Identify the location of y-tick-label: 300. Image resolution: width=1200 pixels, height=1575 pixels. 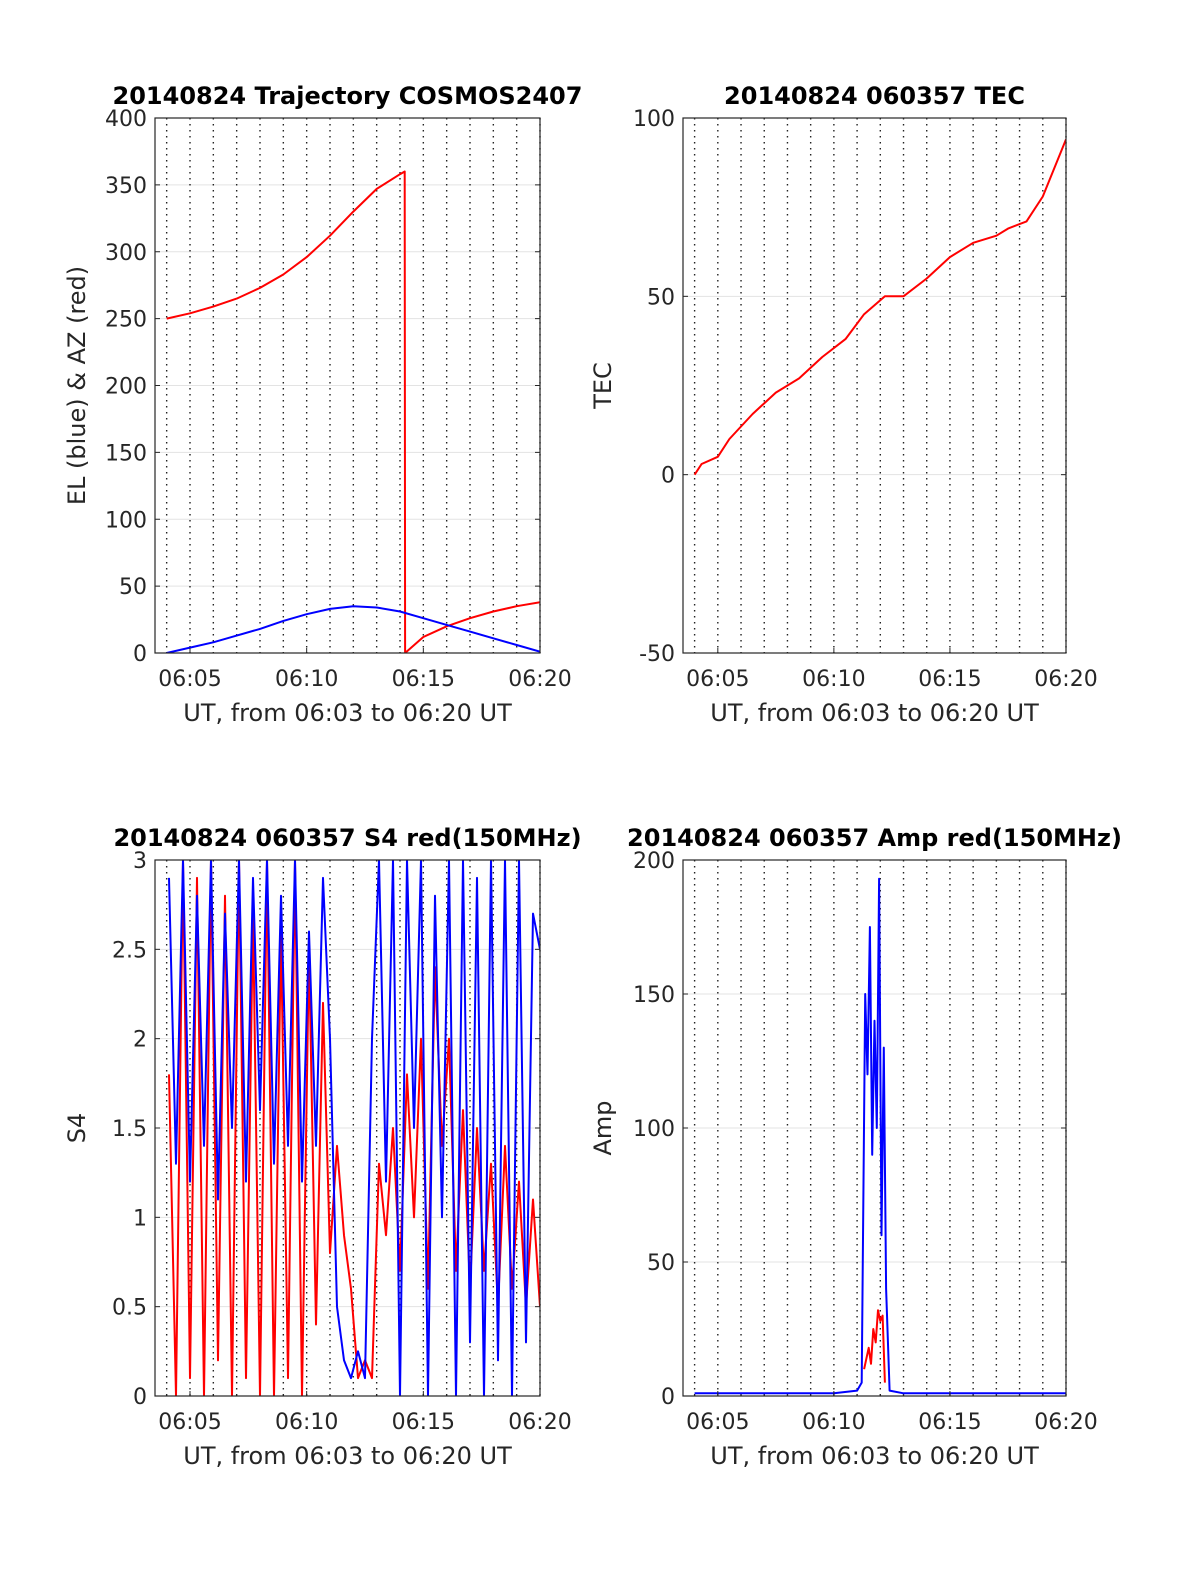
(126, 253).